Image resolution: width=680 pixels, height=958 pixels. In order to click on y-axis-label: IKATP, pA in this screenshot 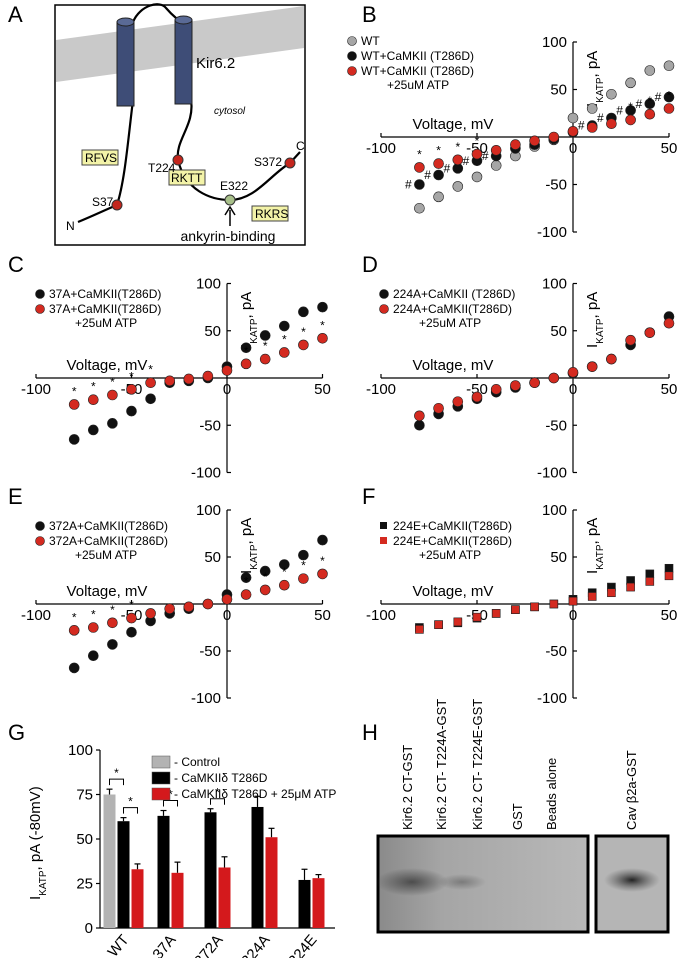, I will do `click(595, 320)`.